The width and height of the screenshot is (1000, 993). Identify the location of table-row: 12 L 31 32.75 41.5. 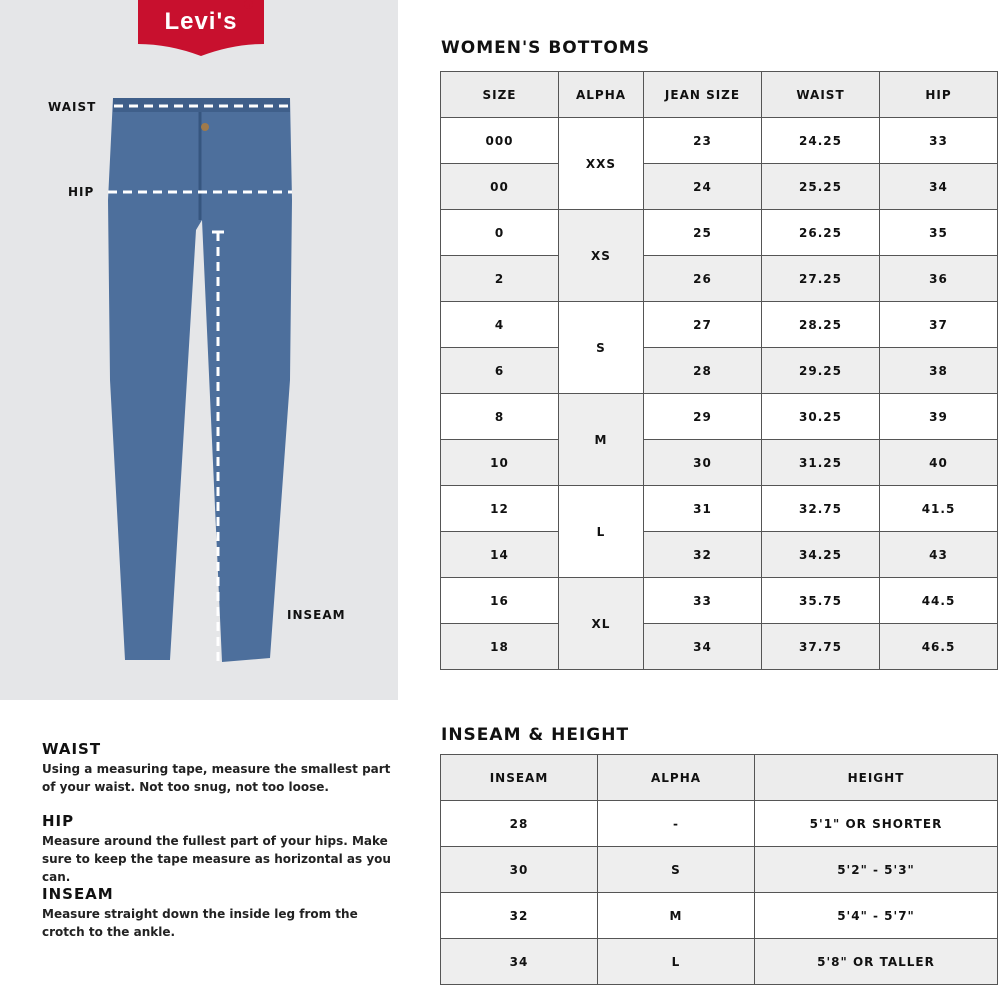
(719, 531).